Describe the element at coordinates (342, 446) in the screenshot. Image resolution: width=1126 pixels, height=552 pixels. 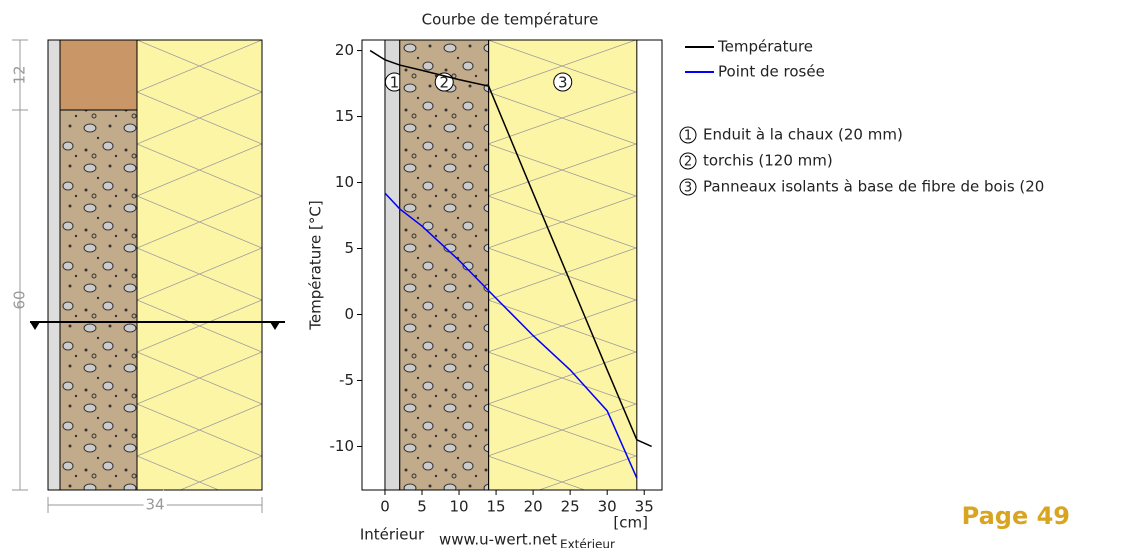
I see `y-tick-label: -10` at that location.